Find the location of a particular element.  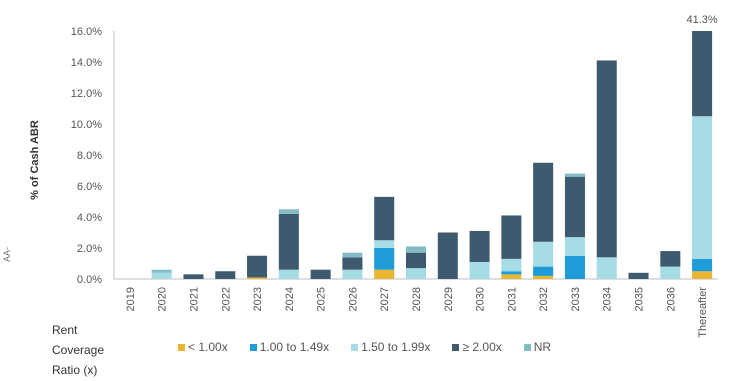

x-tick-label: 2024 is located at coordinates (290, 299).